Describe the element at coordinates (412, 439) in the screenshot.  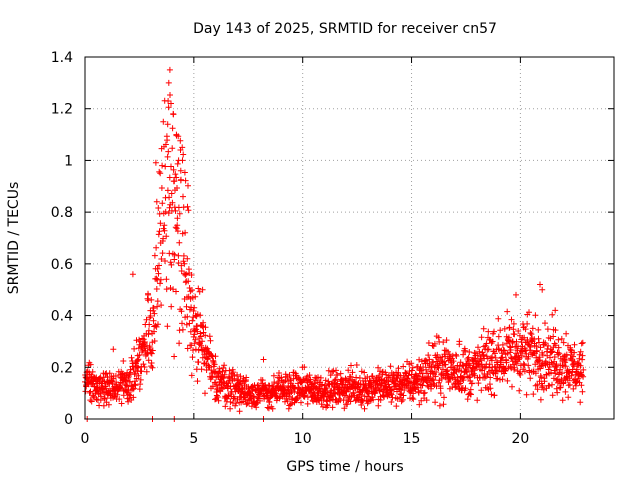
I see `x-tick-label: 15` at that location.